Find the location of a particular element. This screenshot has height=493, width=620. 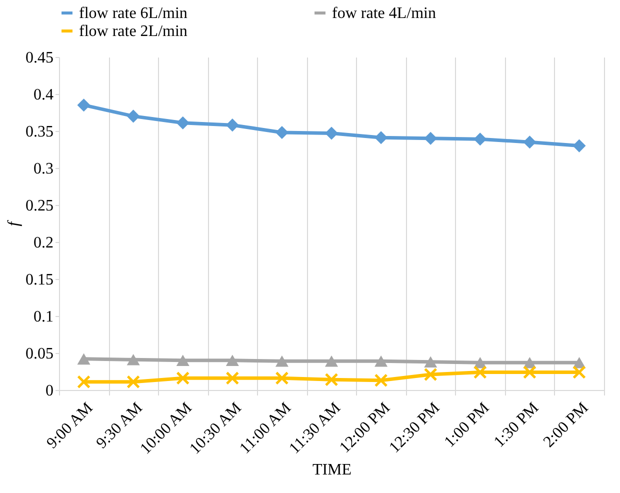

legend-label: fow rate 4L/min is located at coordinates (384, 13).